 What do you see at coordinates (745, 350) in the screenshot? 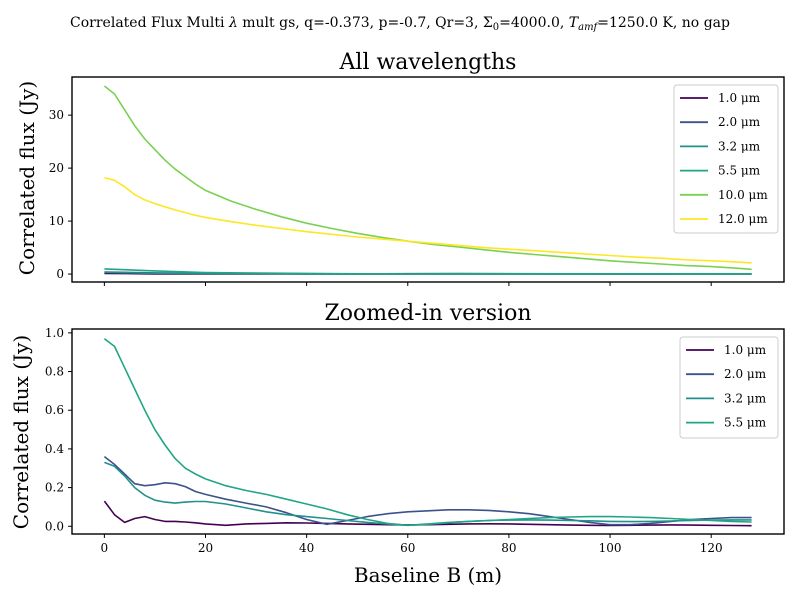
I see `bottom-chart-legend-label-0: 1.0 μm` at bounding box center [745, 350].